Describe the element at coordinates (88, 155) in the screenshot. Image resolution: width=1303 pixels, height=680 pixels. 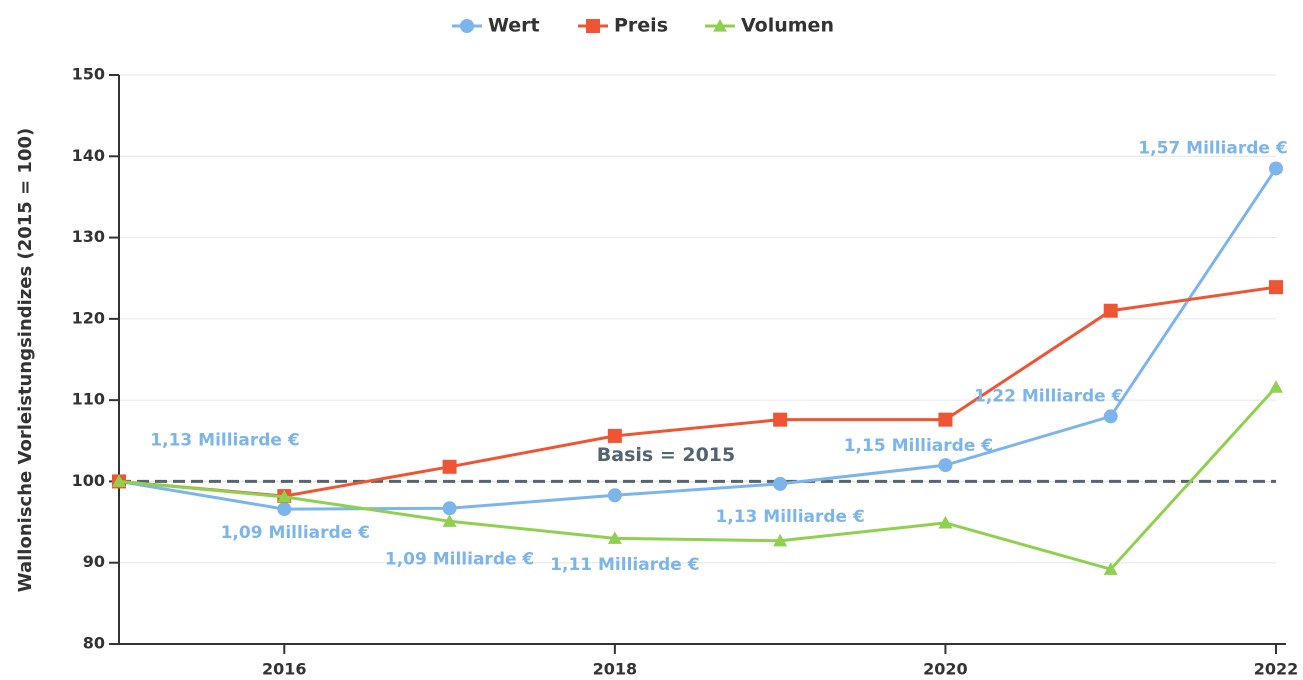
I see `y-tick-label: 140` at that location.